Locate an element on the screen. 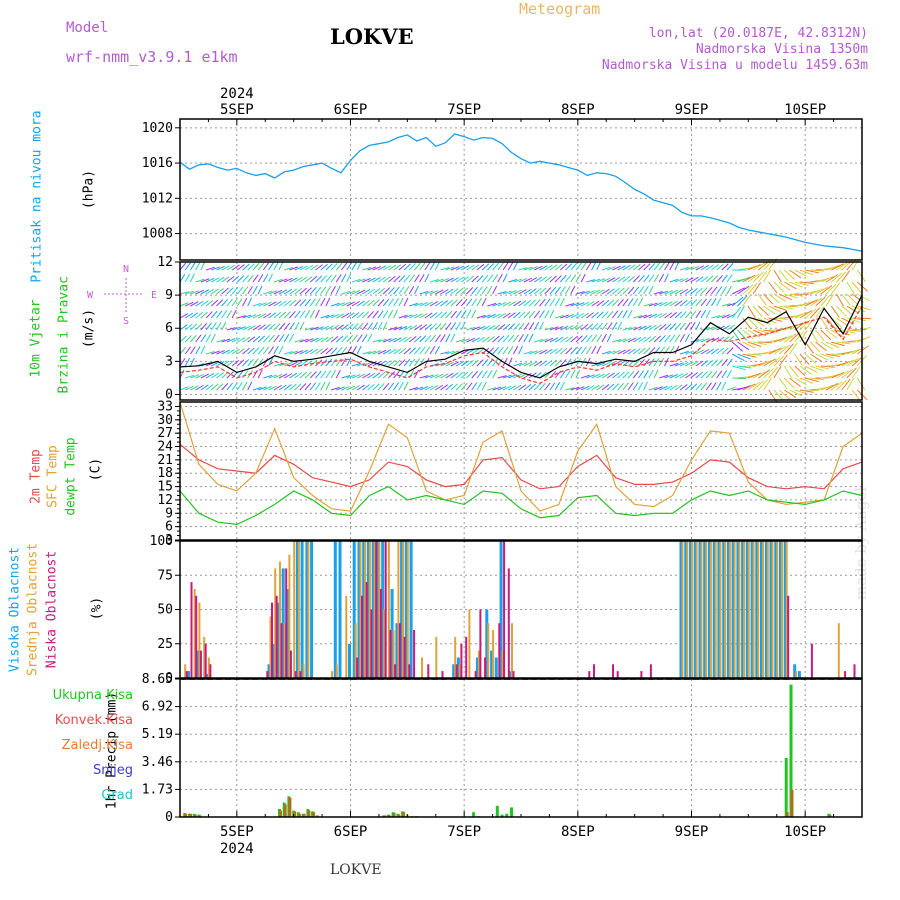 This screenshot has height=900, width=900. footer-location: LOKVE is located at coordinates (356, 870).